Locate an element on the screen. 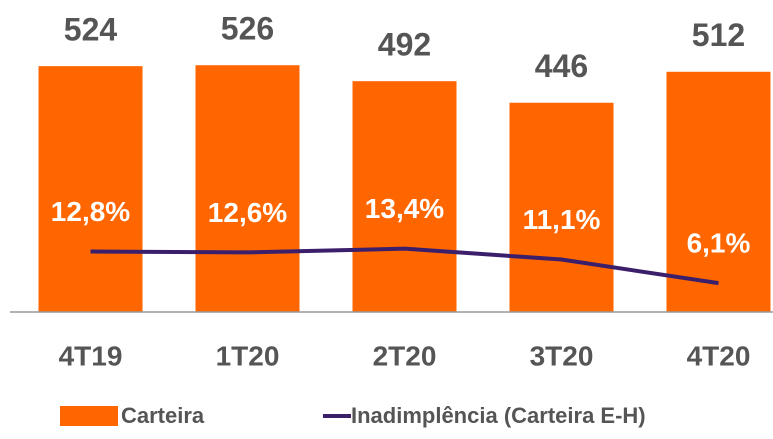 This screenshot has height=439, width=773. line-value-label: 12,8% is located at coordinates (90, 211).